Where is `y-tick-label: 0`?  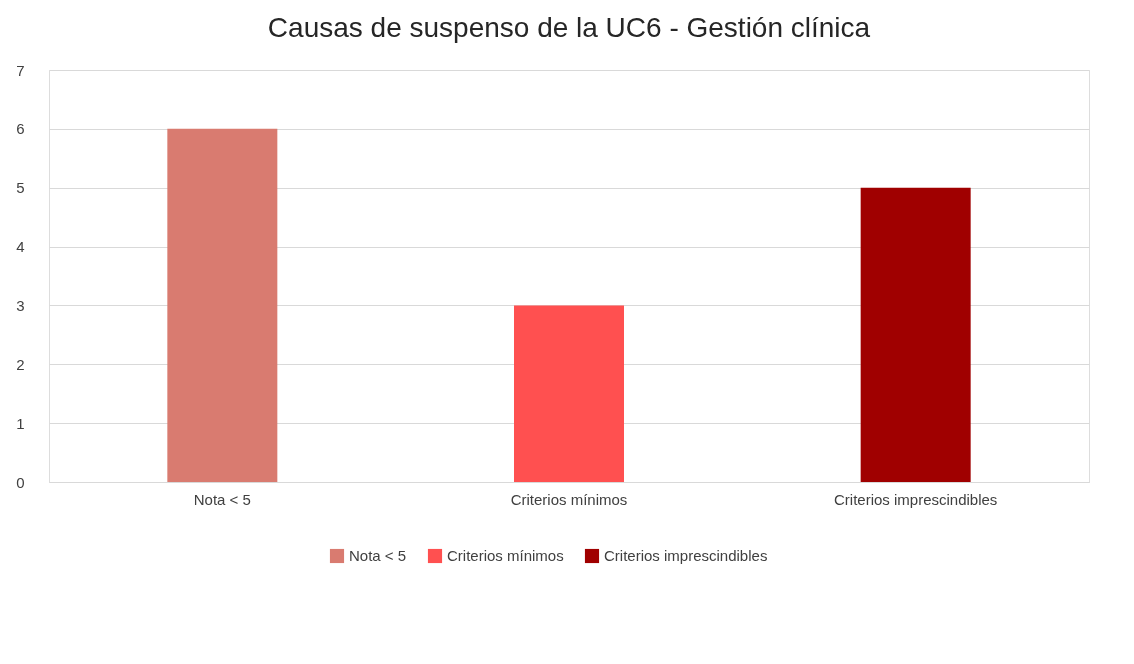
y-tick-label: 0 is located at coordinates (20, 482).